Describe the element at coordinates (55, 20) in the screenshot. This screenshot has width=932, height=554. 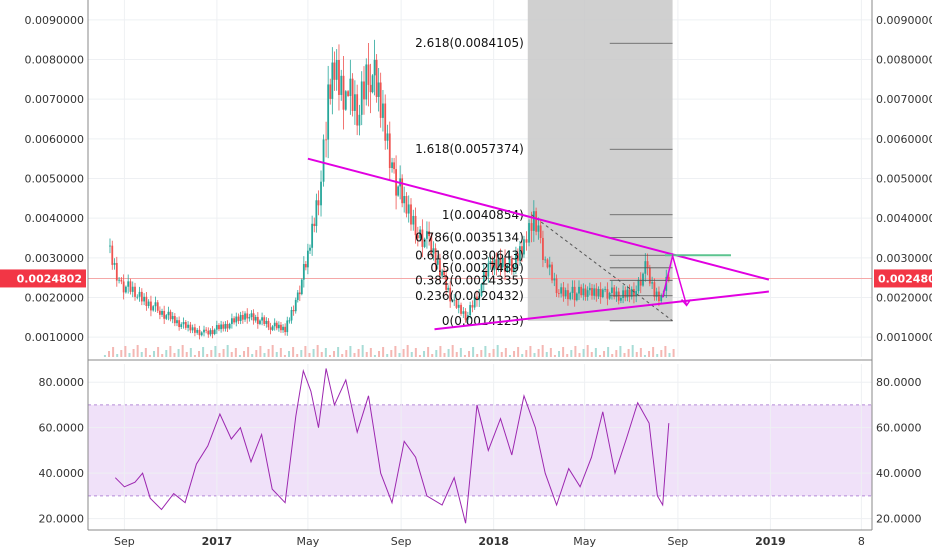
I see `price-ytick-left: 0.0090000` at that location.